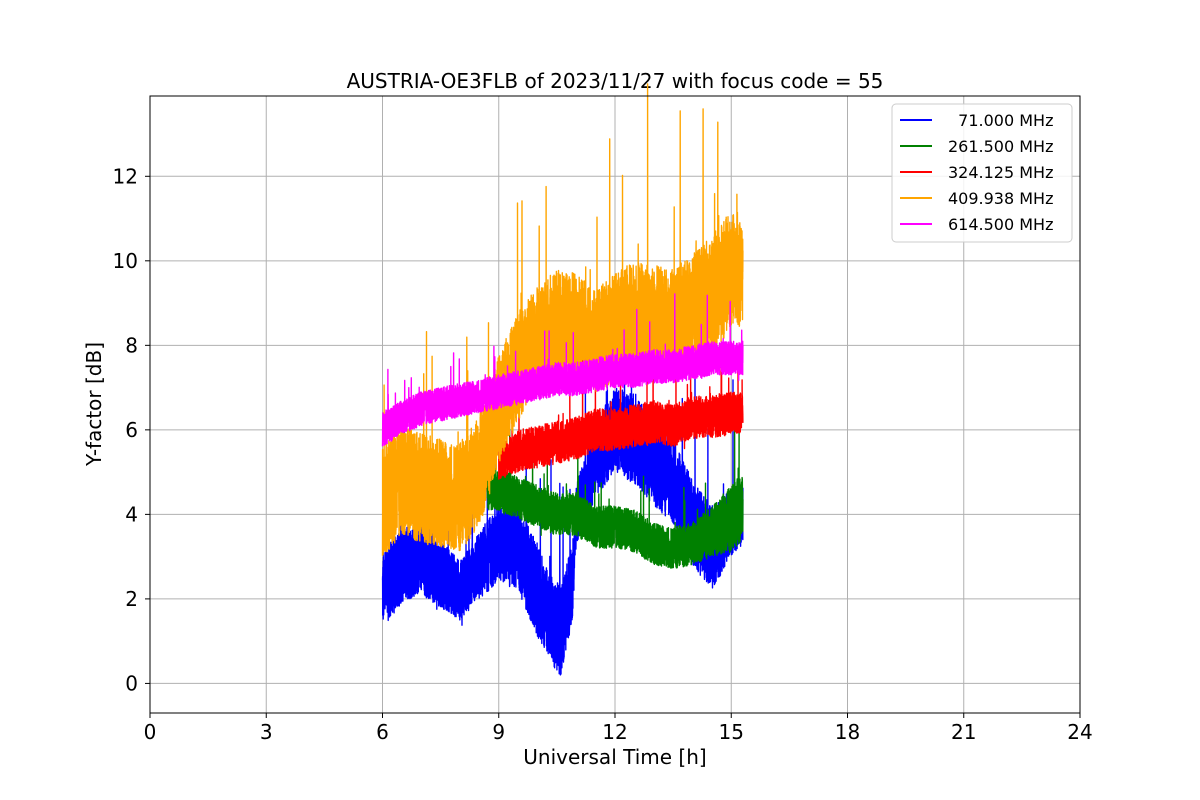 The height and width of the screenshot is (800, 1200). What do you see at coordinates (150, 732) in the screenshot?
I see `x-tick-label: 0` at bounding box center [150, 732].